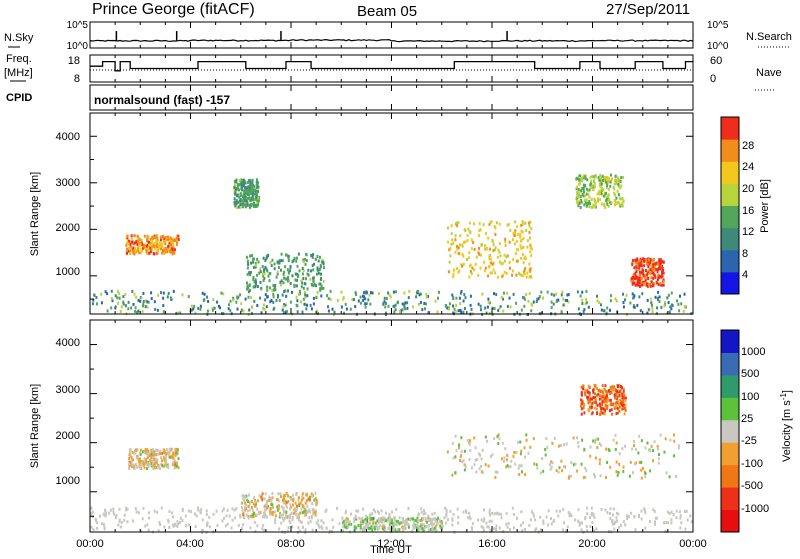 The image size is (800, 559). What do you see at coordinates (747, 419) in the screenshot?
I see `vel-cbar-tick-25: 25` at bounding box center [747, 419].